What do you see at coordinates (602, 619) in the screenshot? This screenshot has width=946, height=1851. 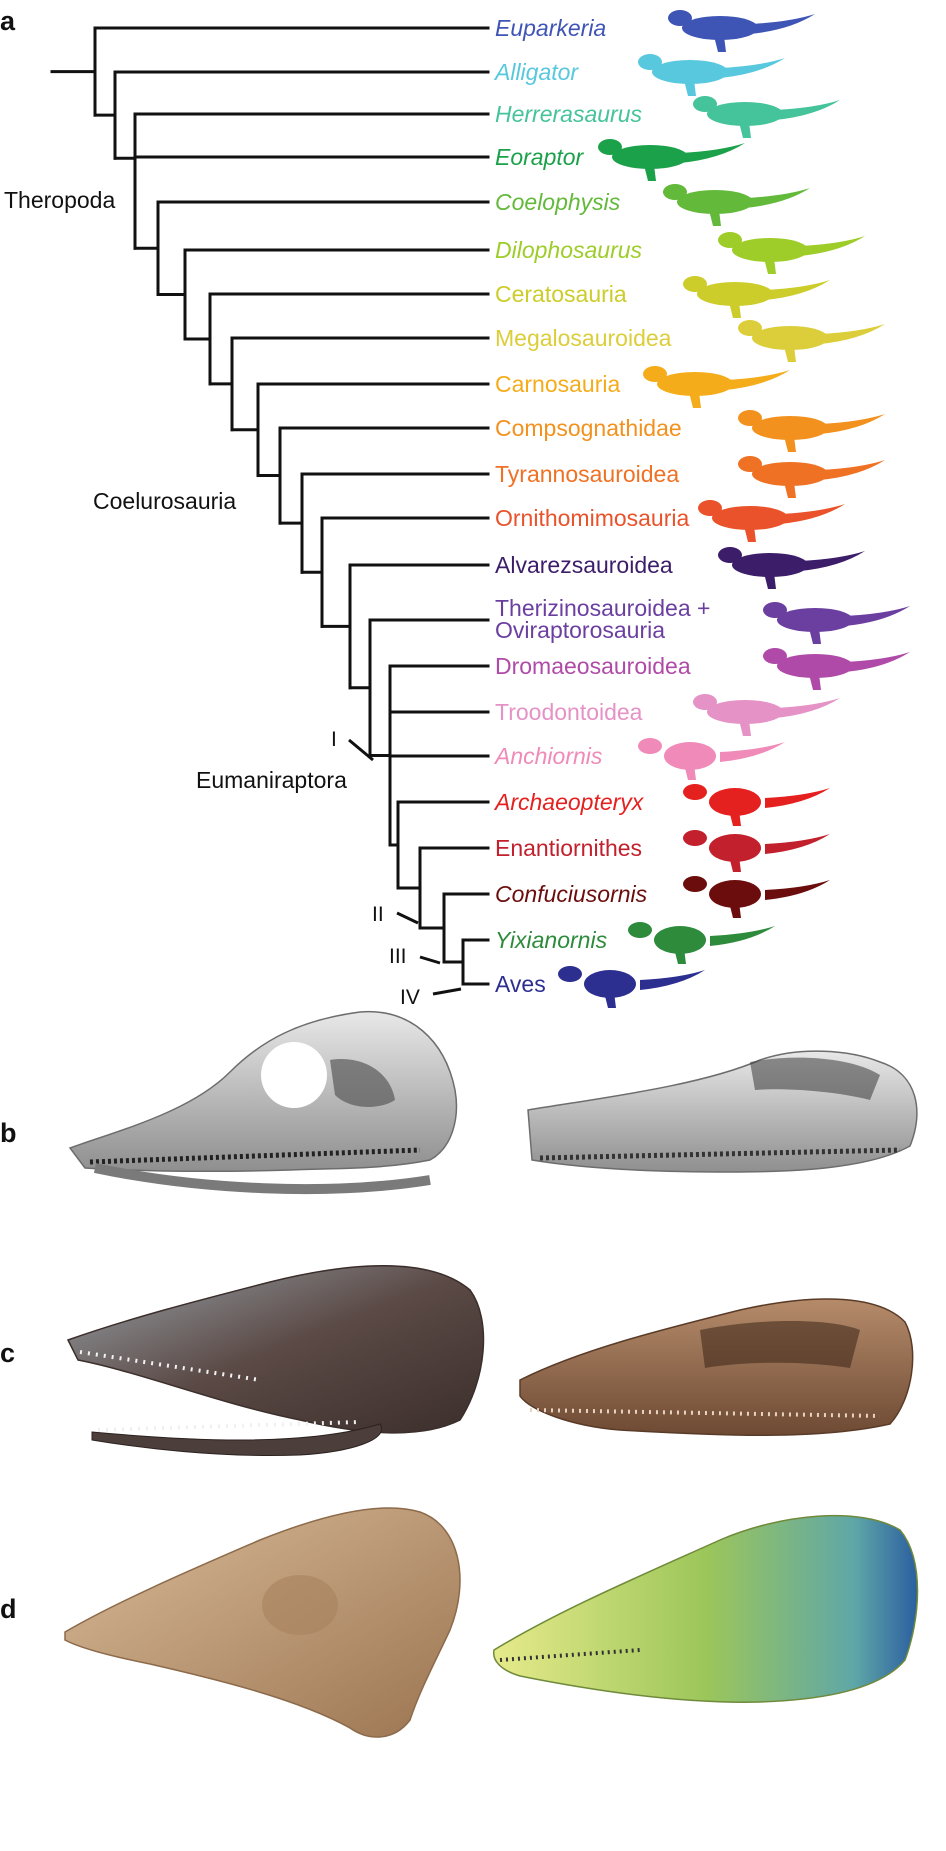 I see `taxon-label: Therizinosauroidea + Oviraptorosauria` at bounding box center [602, 619].